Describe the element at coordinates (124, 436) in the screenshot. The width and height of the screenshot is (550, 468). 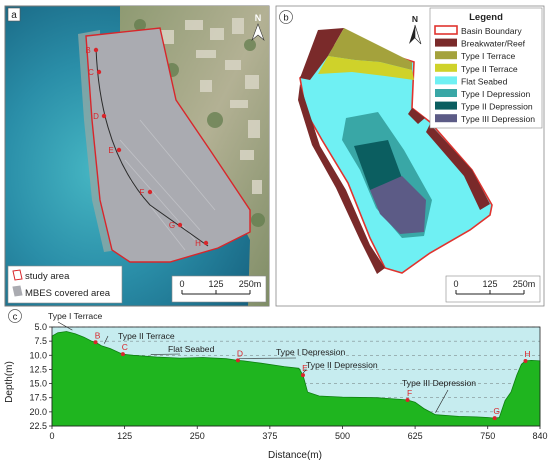
I see `x-tick-label: 125` at that location.